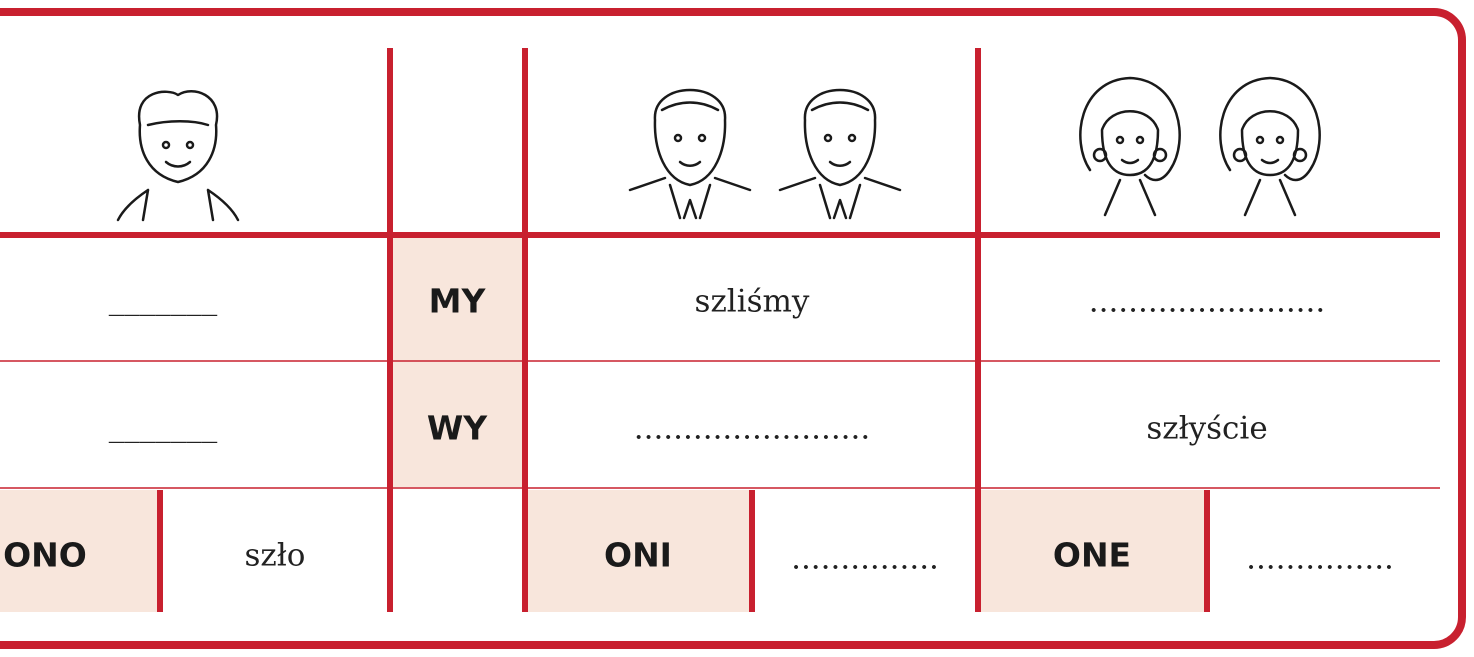 The height and width of the screenshot is (657, 1474). I want to click on verb-form: szliśmy, so click(752, 302).